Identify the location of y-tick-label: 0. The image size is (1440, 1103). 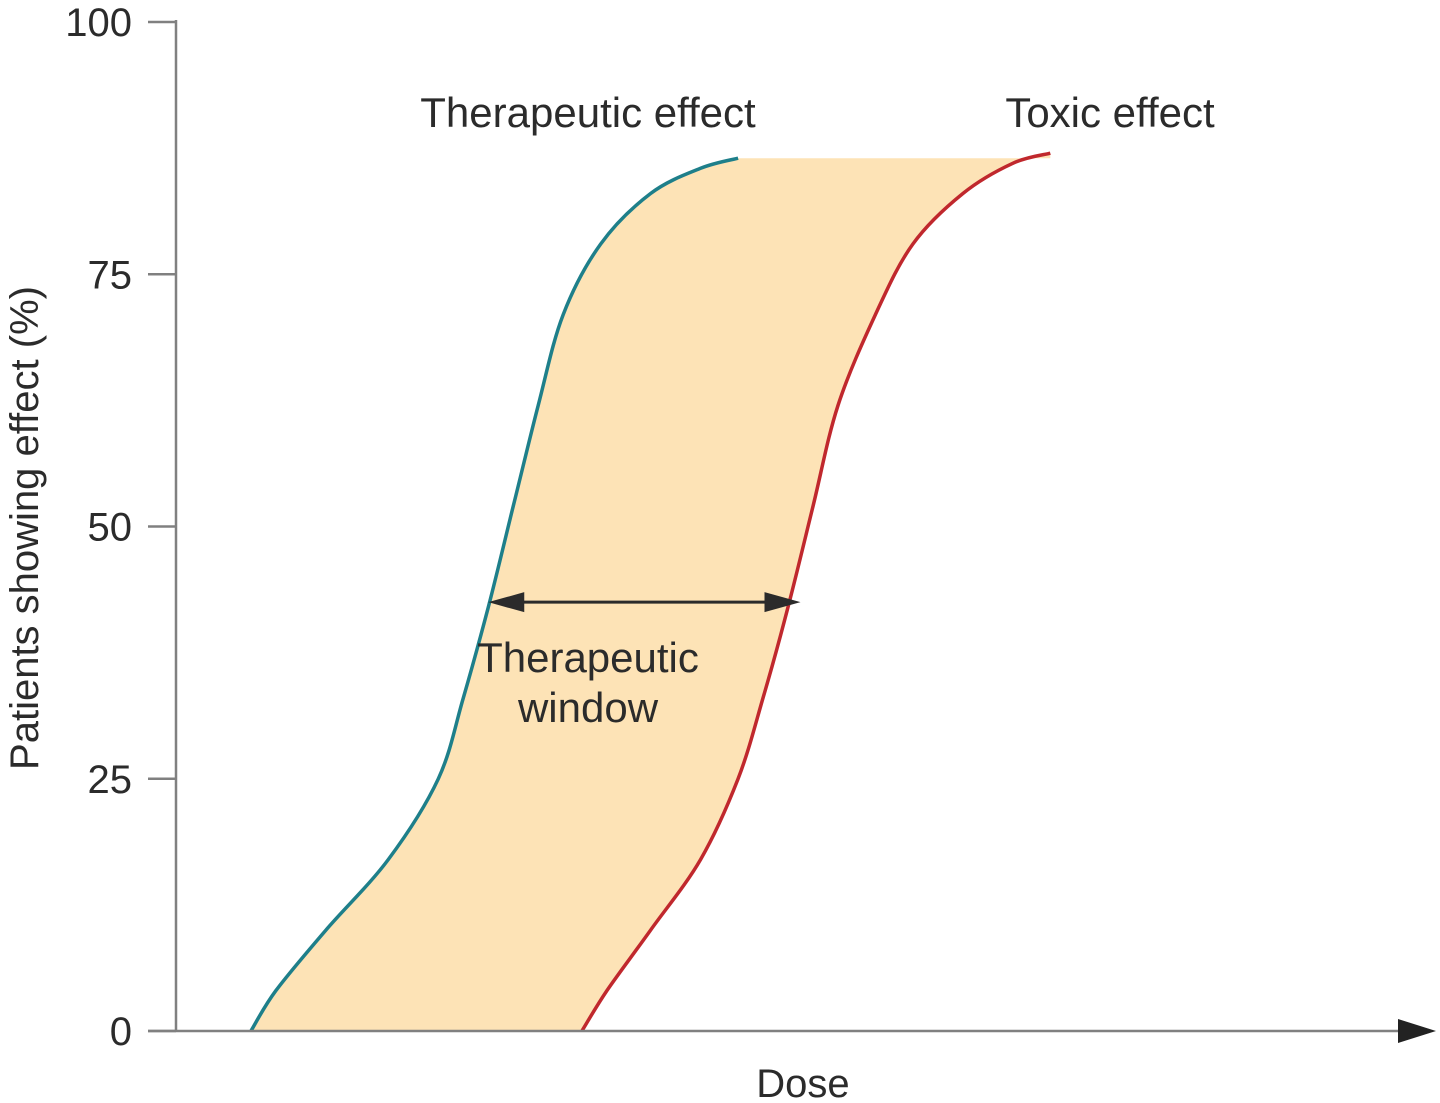
(121, 1032).